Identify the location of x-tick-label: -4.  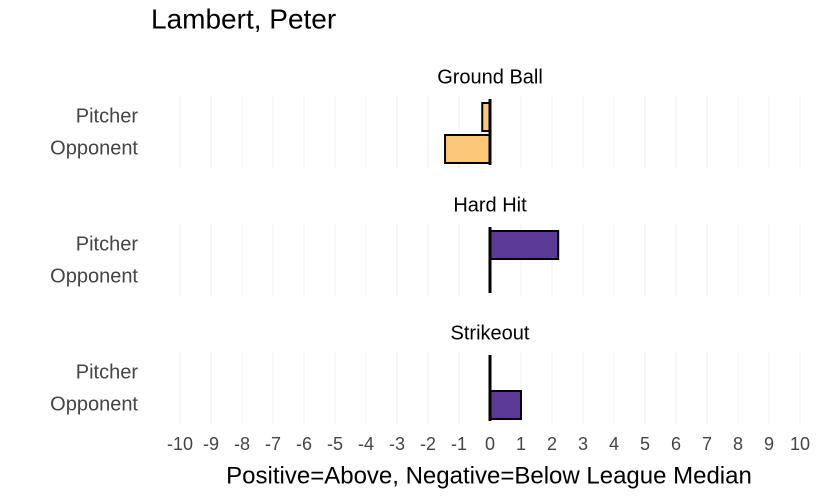
(366, 444).